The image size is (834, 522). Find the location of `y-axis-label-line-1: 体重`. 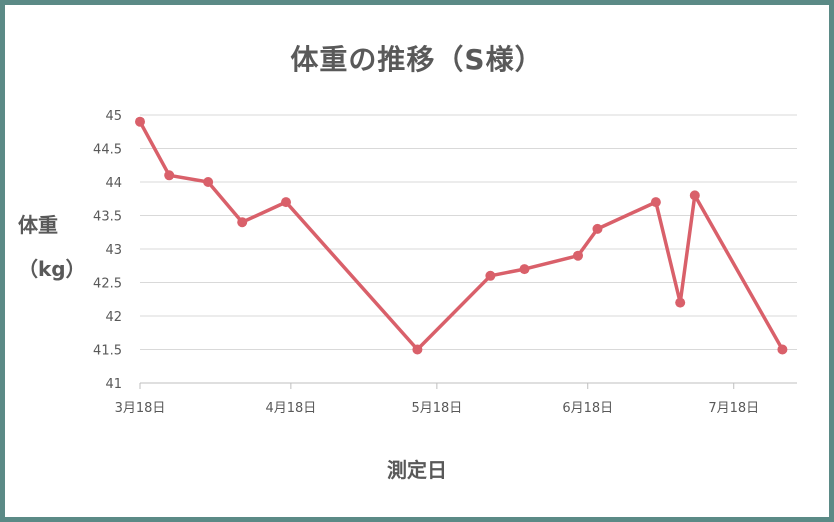

y-axis-label-line-1: 体重 is located at coordinates (38, 225).